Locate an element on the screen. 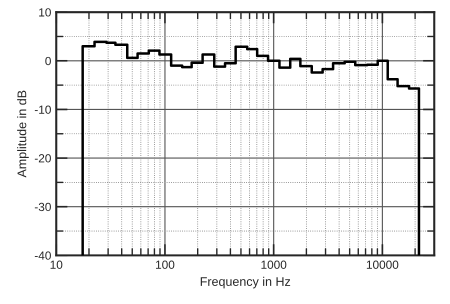 The image size is (450, 304). y-tick-label: 0 is located at coordinates (48, 61).